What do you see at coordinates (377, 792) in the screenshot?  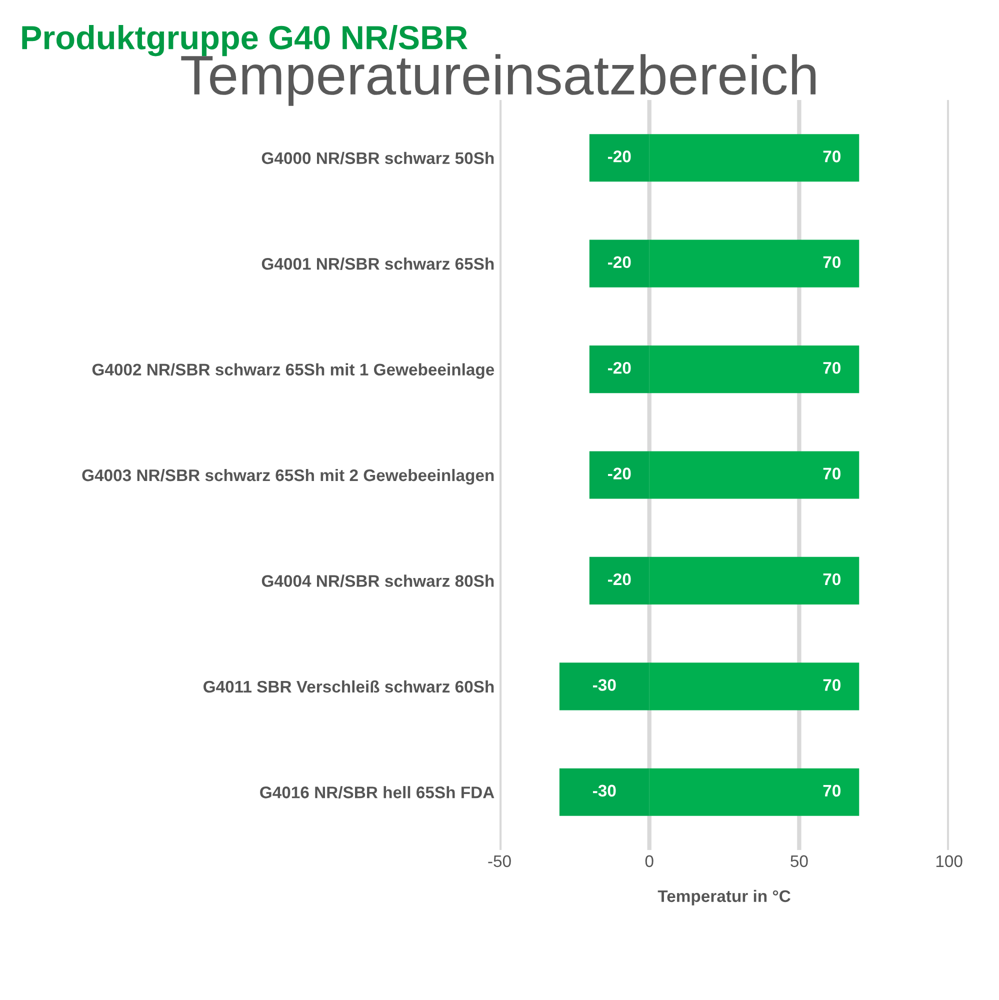 I see `y-tick-label: G4016 NR/SBR hell 65Sh FDA` at bounding box center [377, 792].